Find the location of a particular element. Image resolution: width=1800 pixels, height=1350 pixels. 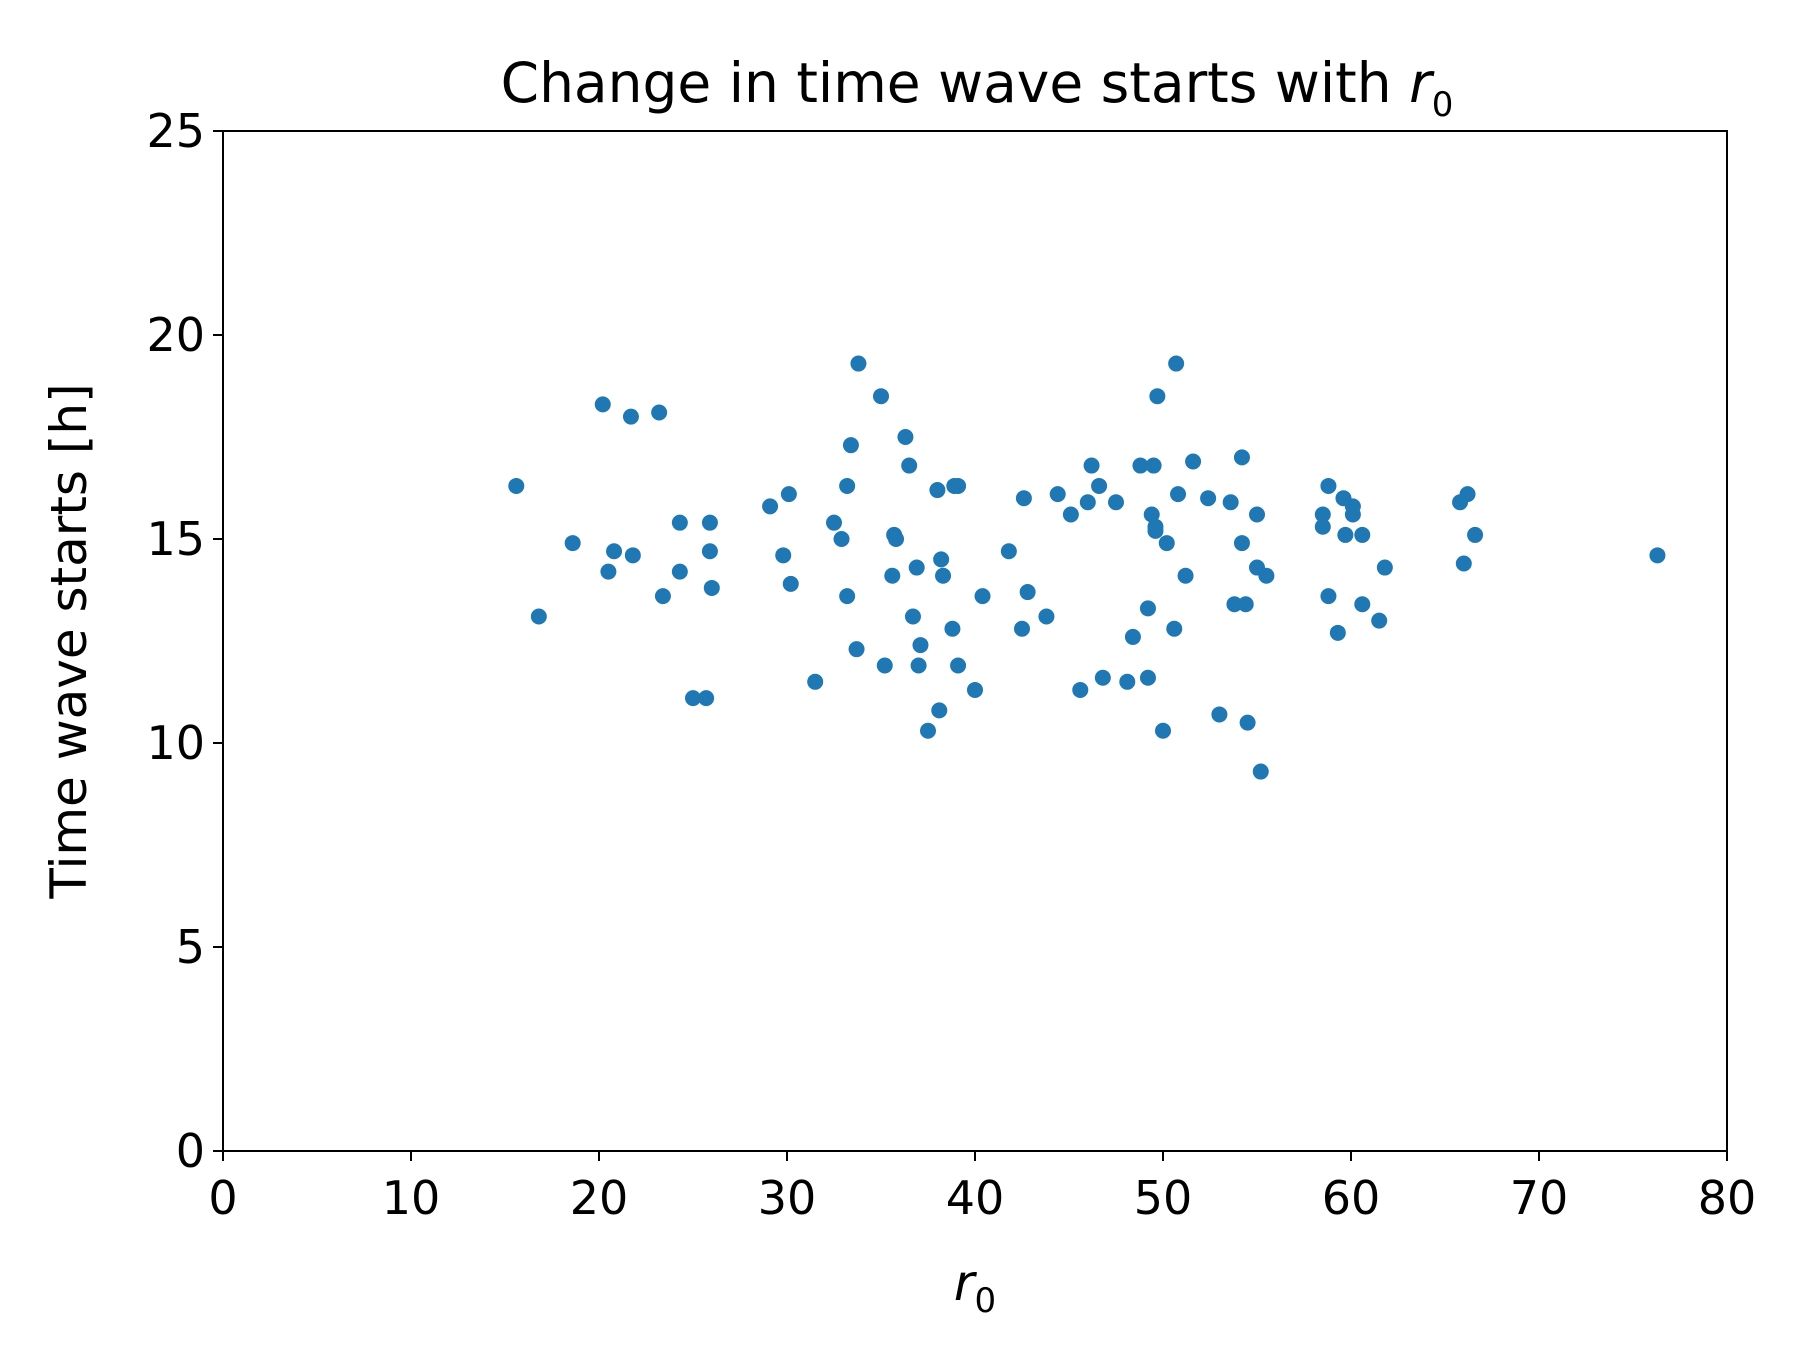

y-tick-label: 0 is located at coordinates (190, 1151).